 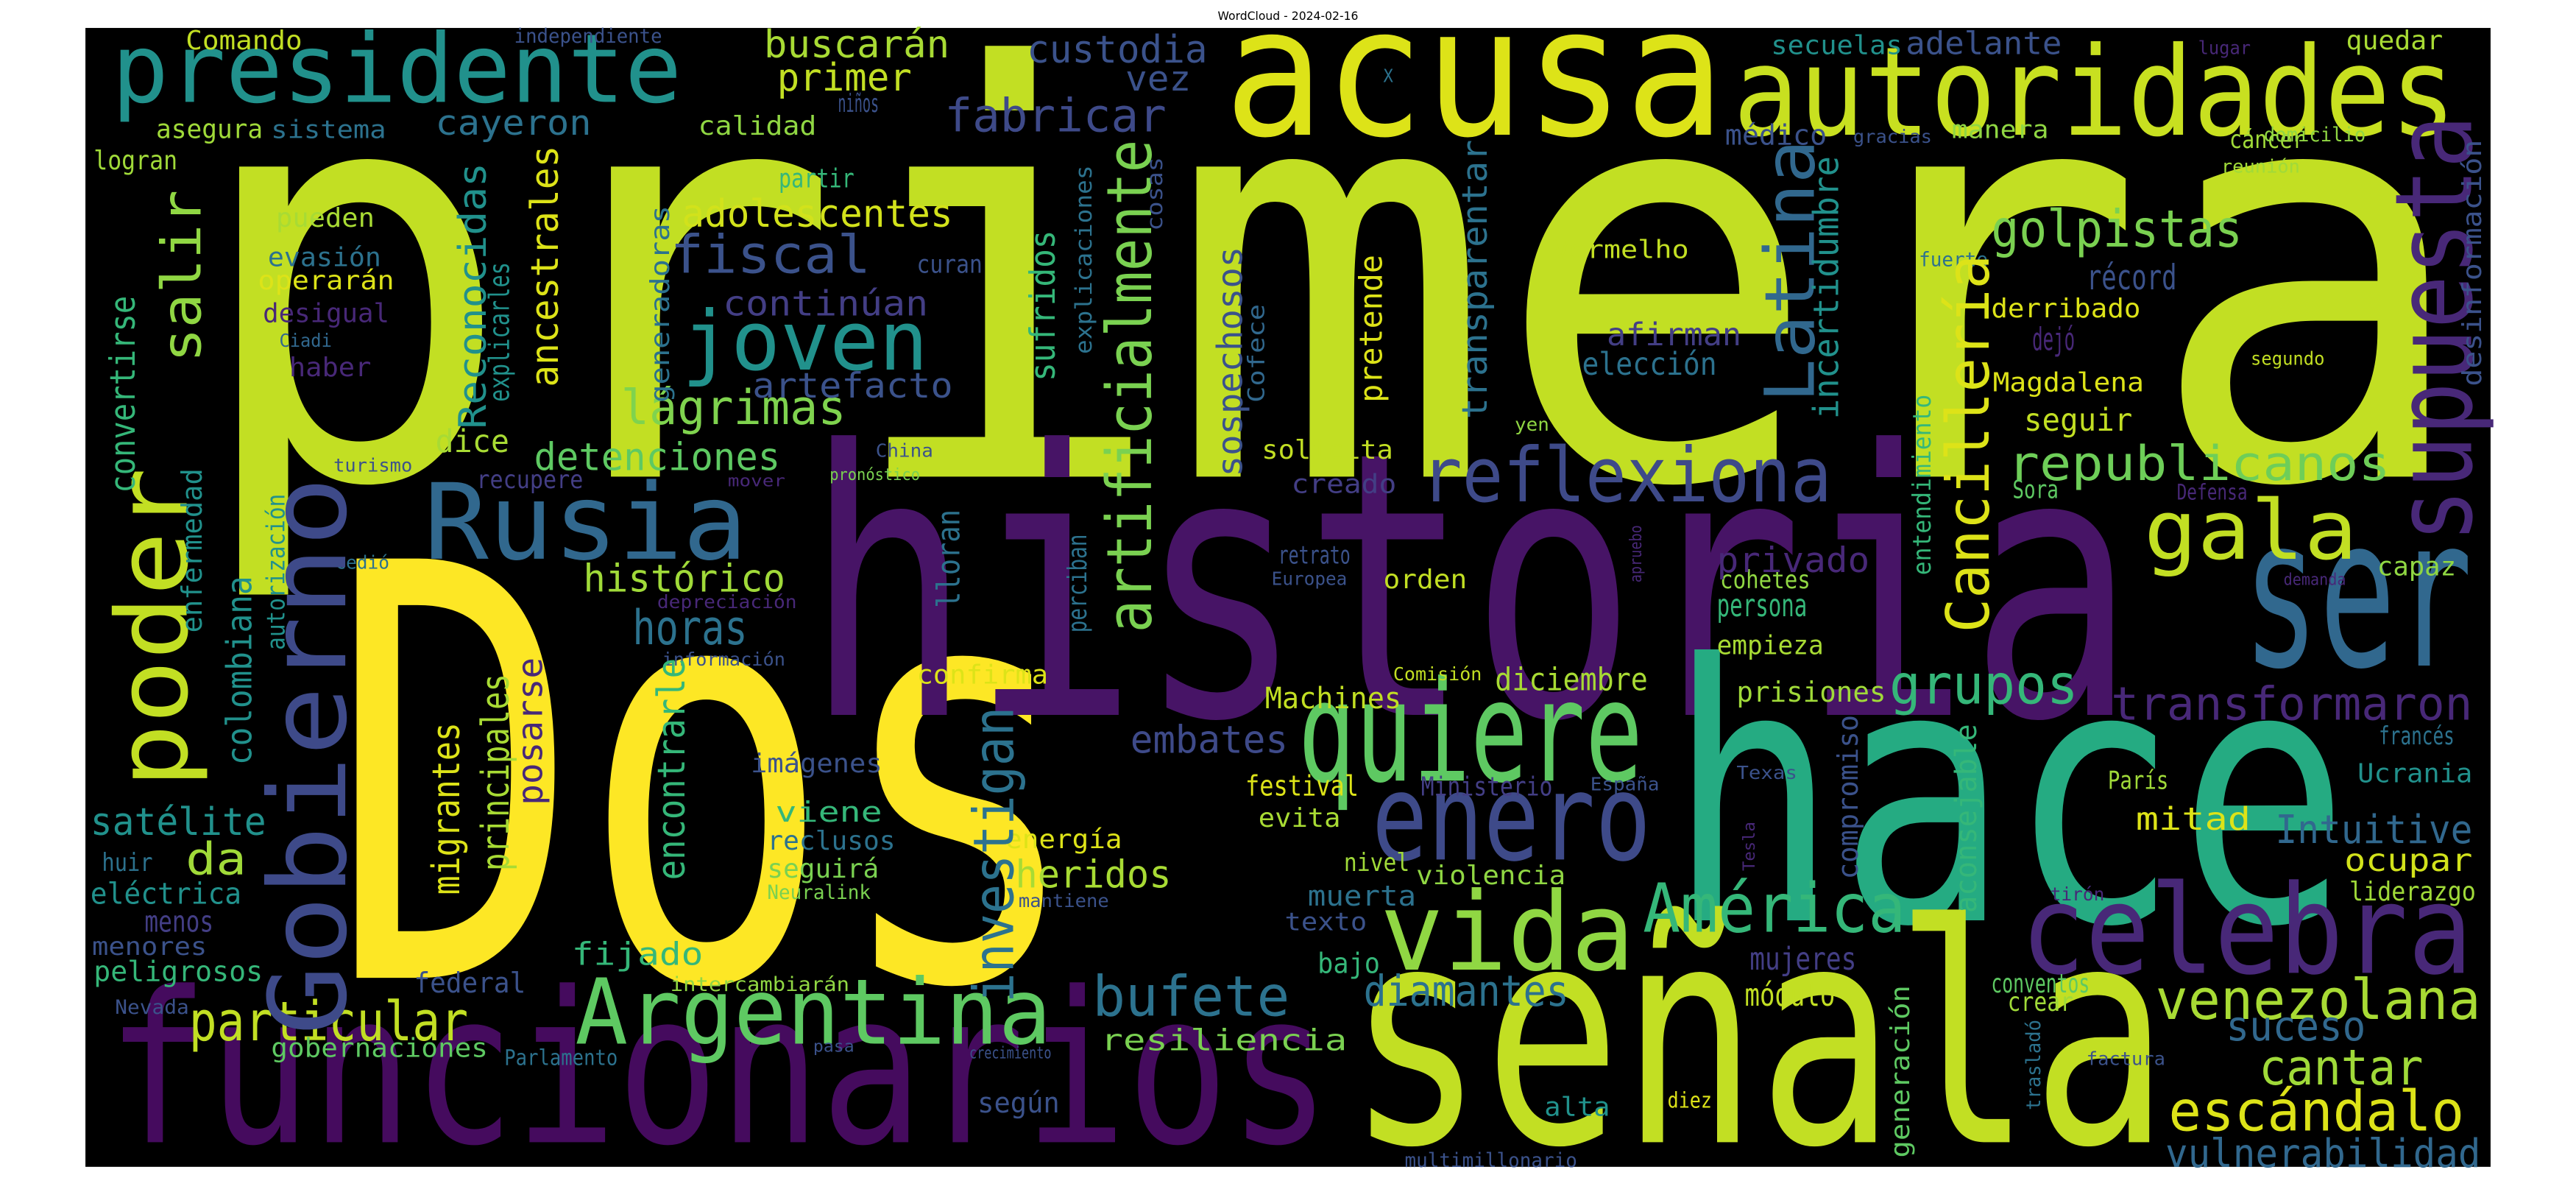 I want to click on word: posarse, so click(x=530, y=731).